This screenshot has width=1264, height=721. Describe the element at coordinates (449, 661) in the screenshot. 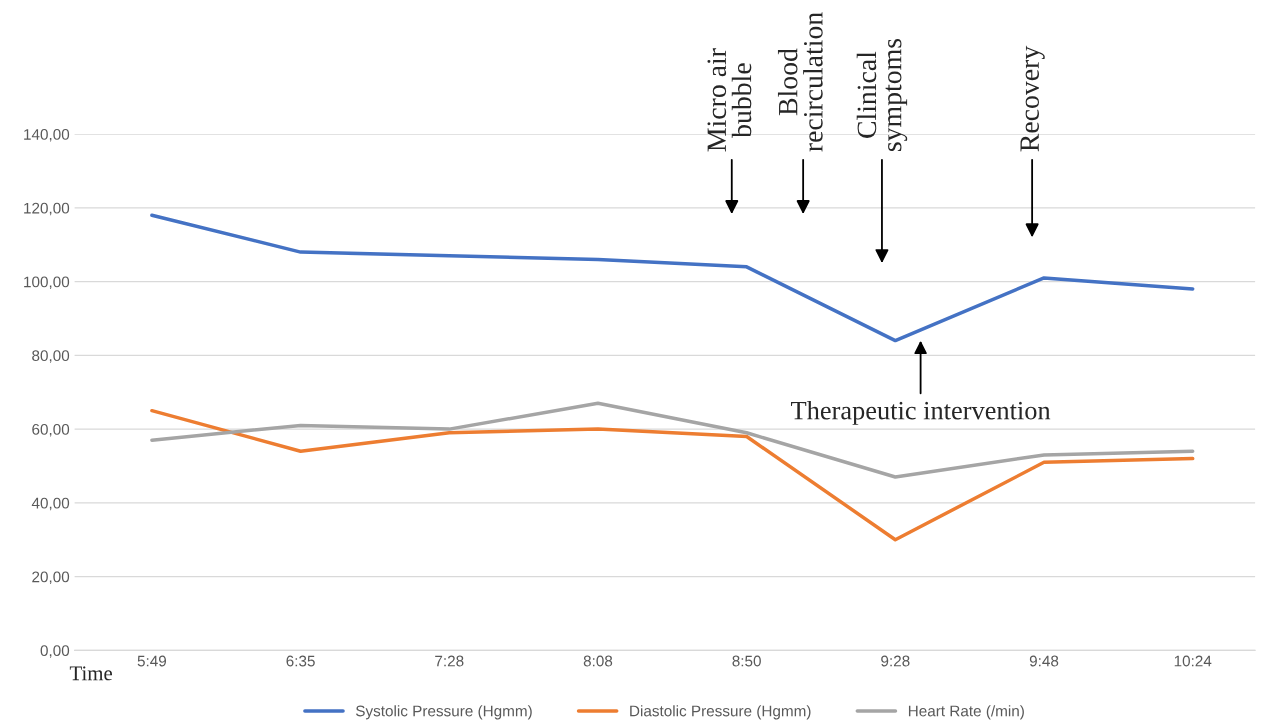

I see `x-tick-label: 7:28` at that location.